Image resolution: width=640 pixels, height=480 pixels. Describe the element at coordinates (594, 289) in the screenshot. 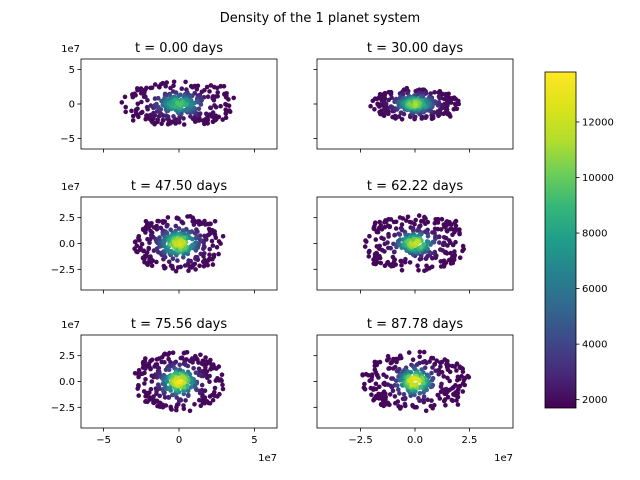

I see `colorbar-tick-label: 6000` at that location.